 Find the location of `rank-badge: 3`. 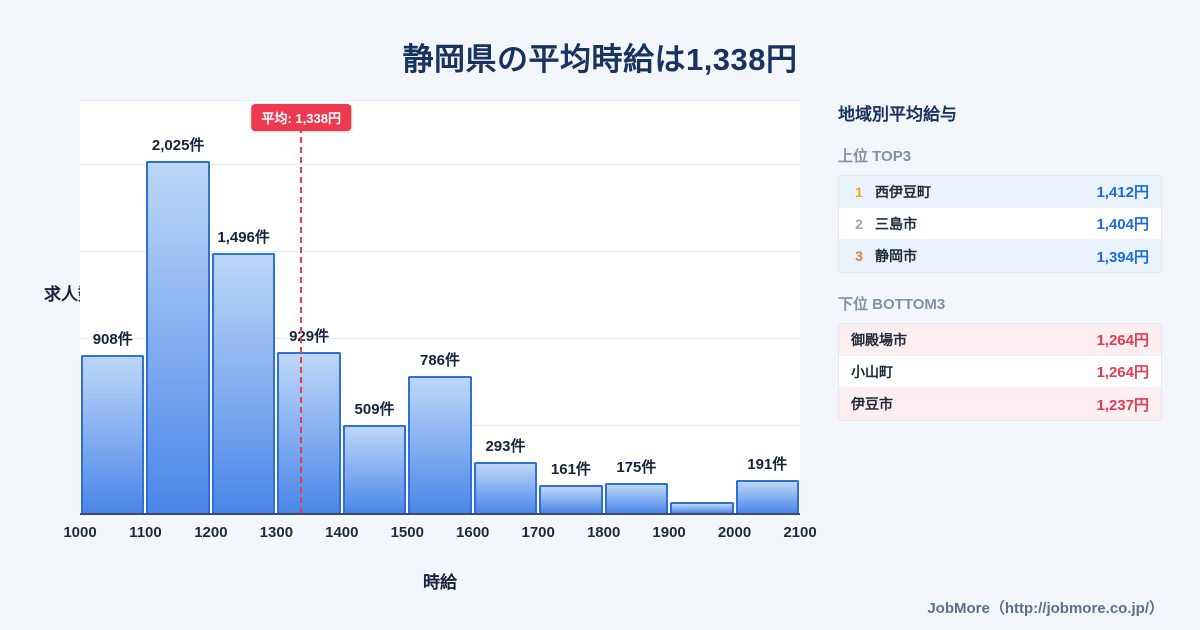

rank-badge: 3 is located at coordinates (859, 256).